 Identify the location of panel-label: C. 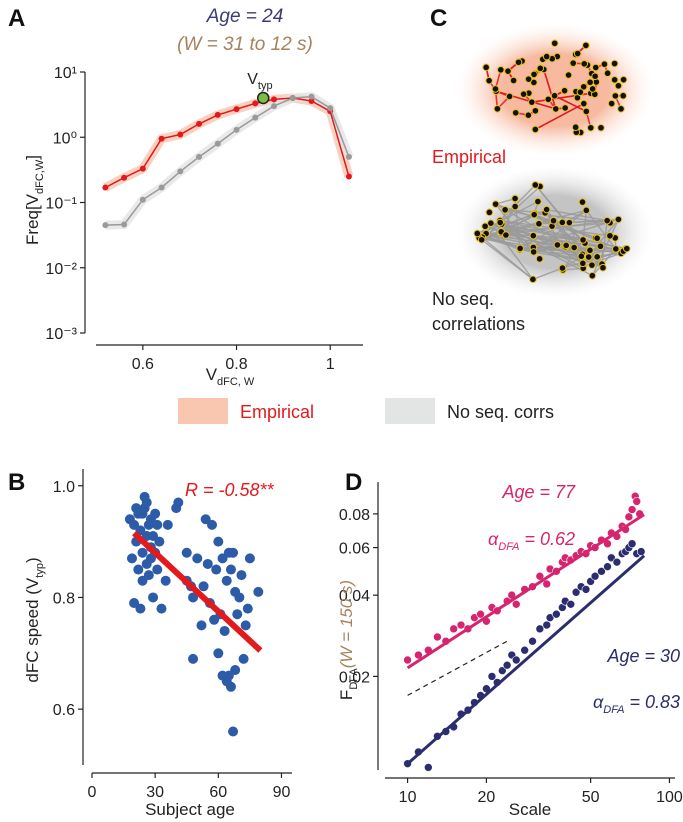
(438, 18).